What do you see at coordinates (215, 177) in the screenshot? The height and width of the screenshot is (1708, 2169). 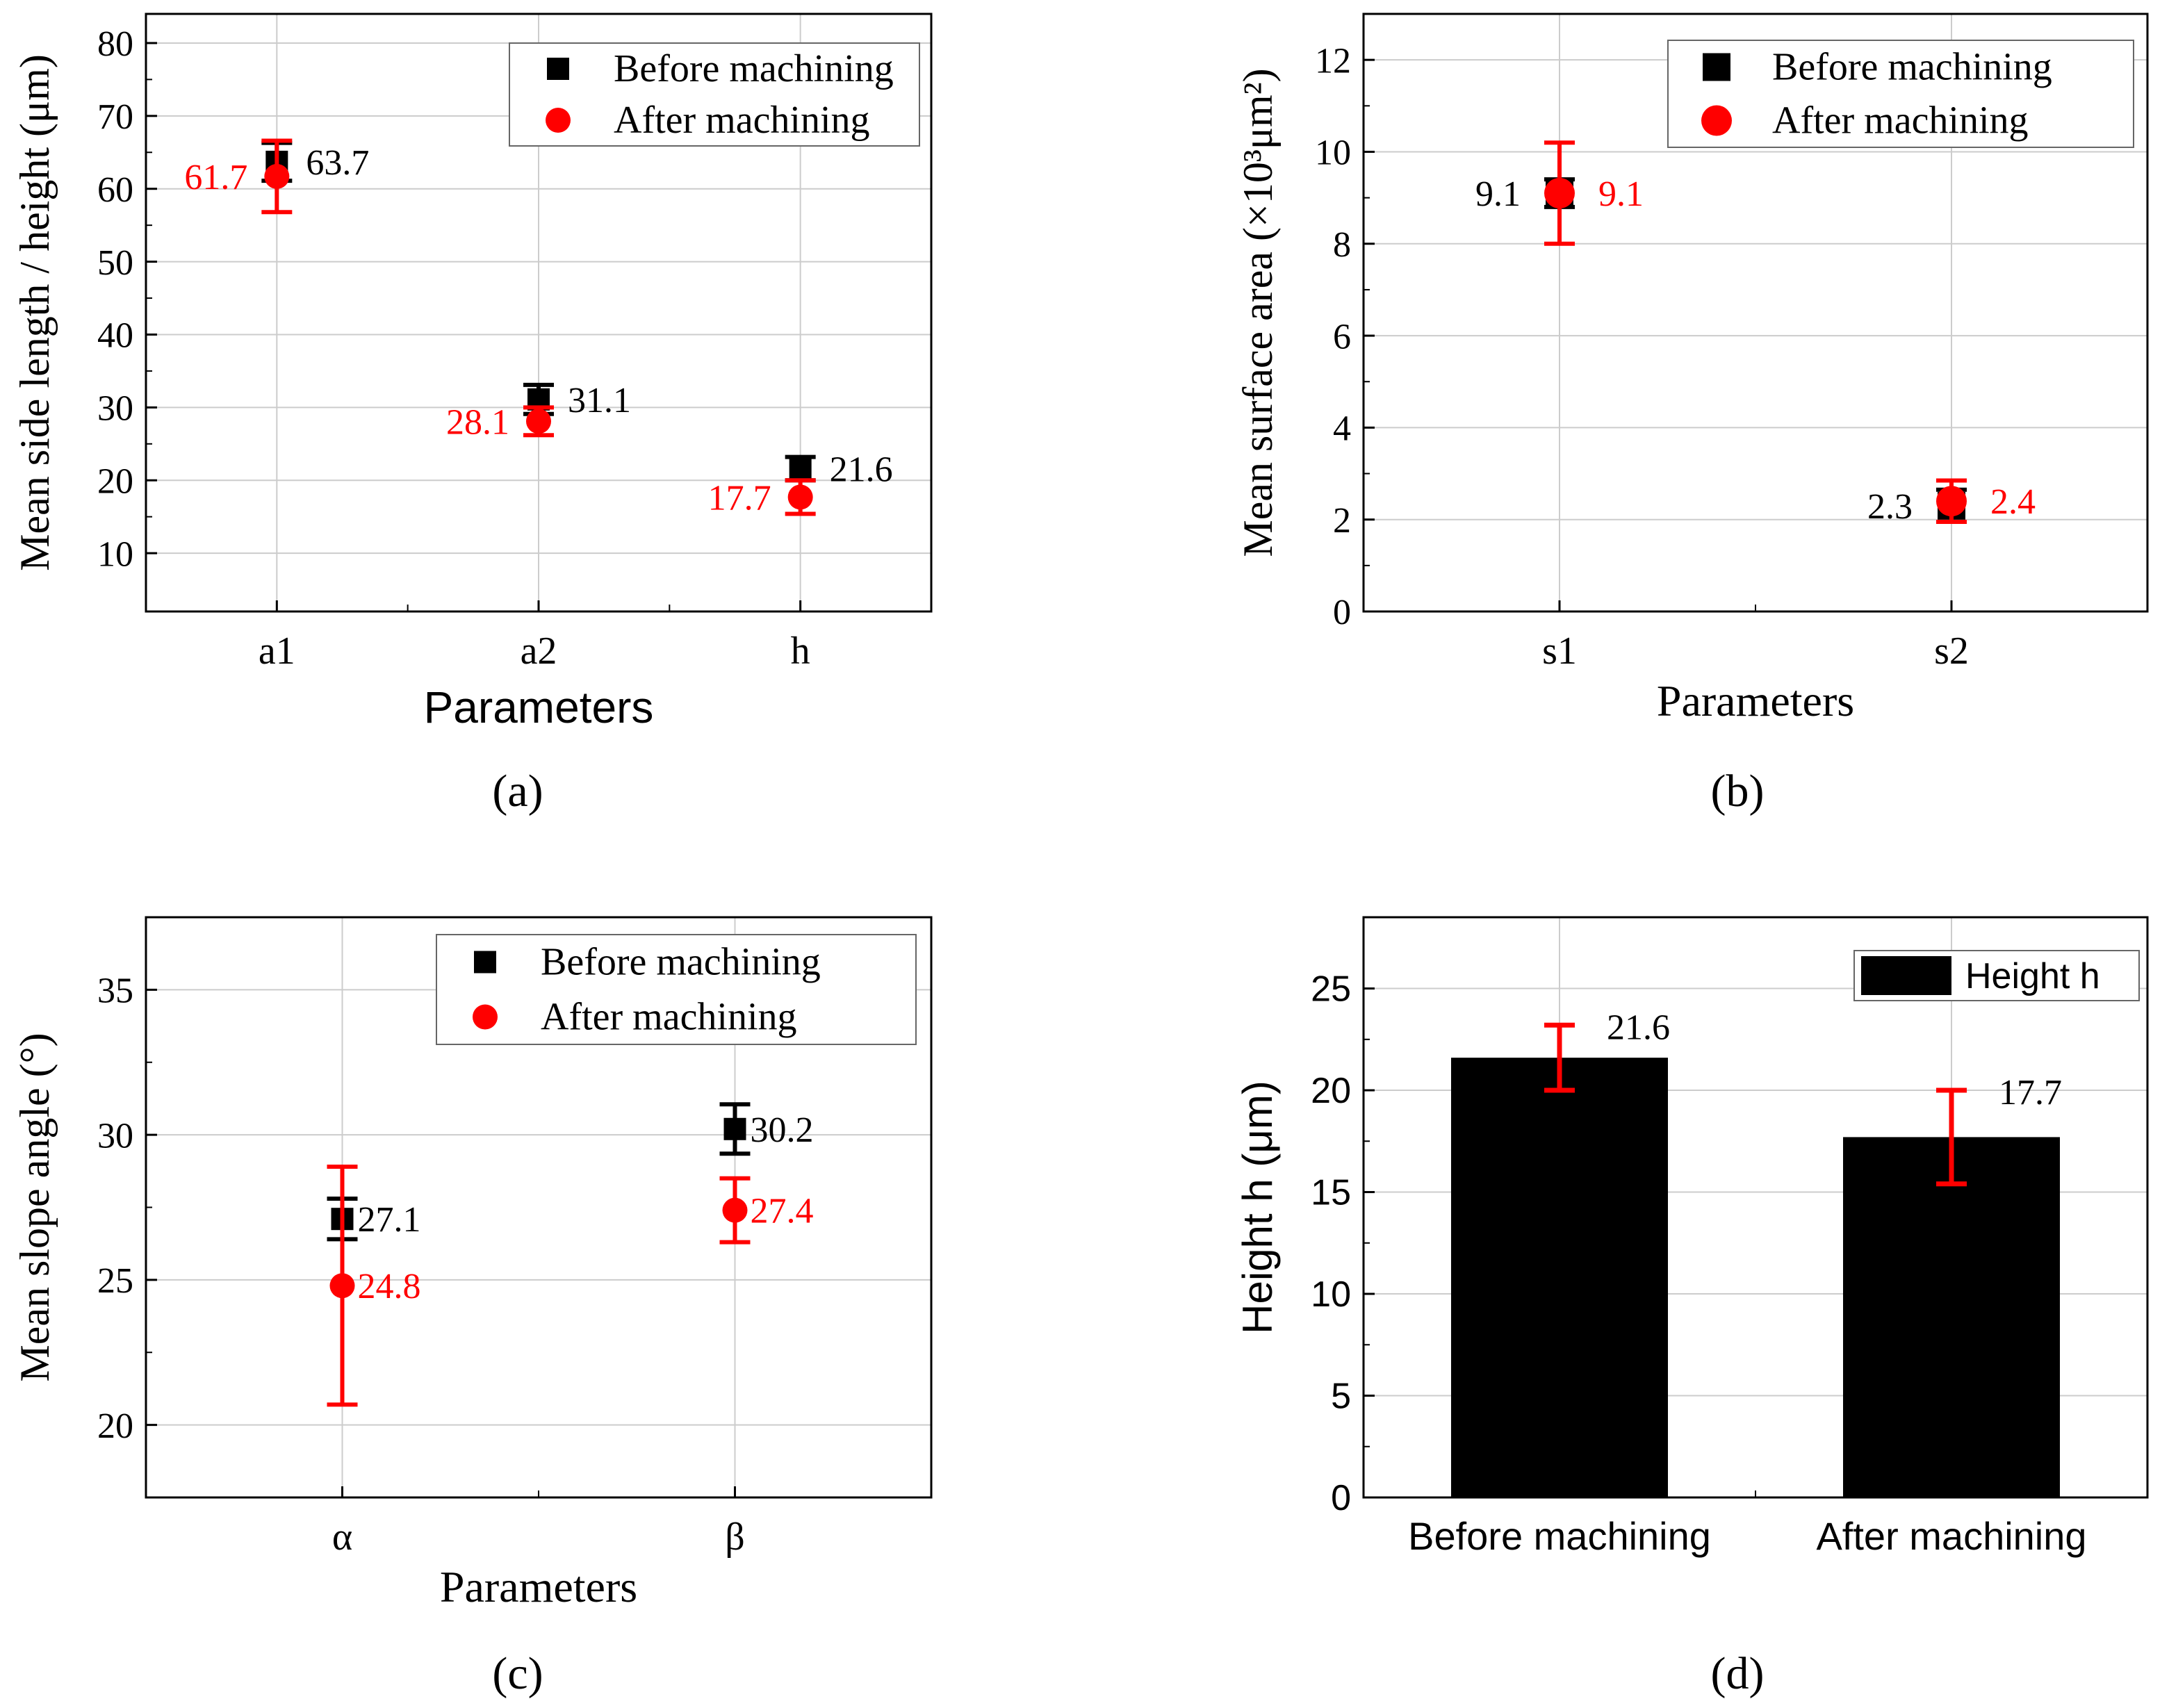 I see `data-label: 61.7` at bounding box center [215, 177].